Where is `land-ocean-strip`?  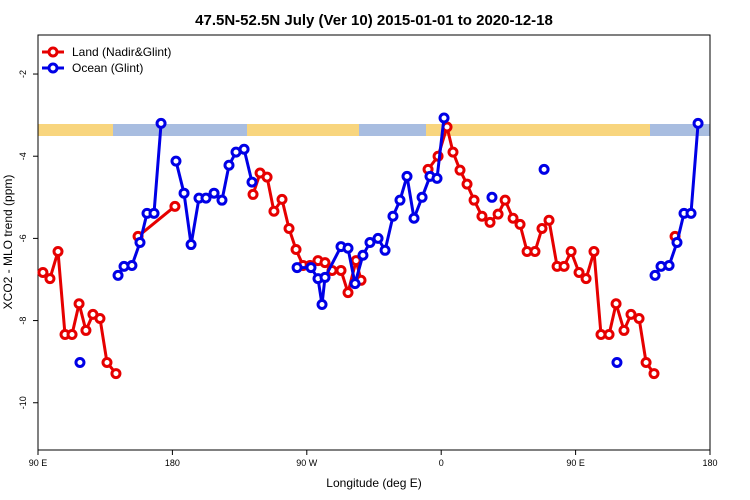
land-ocean-strip is located at coordinates (374, 130).